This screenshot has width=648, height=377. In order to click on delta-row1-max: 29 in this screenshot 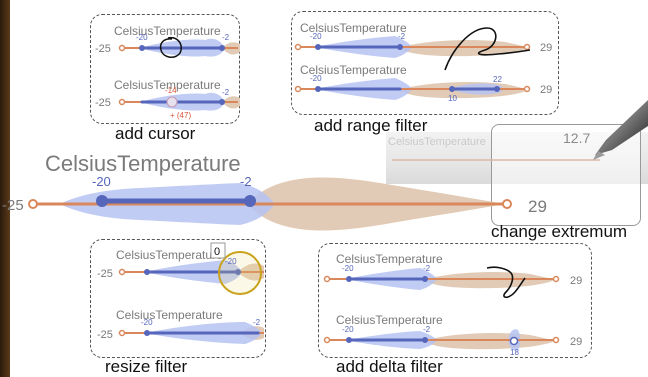, I will do `click(576, 281)`.